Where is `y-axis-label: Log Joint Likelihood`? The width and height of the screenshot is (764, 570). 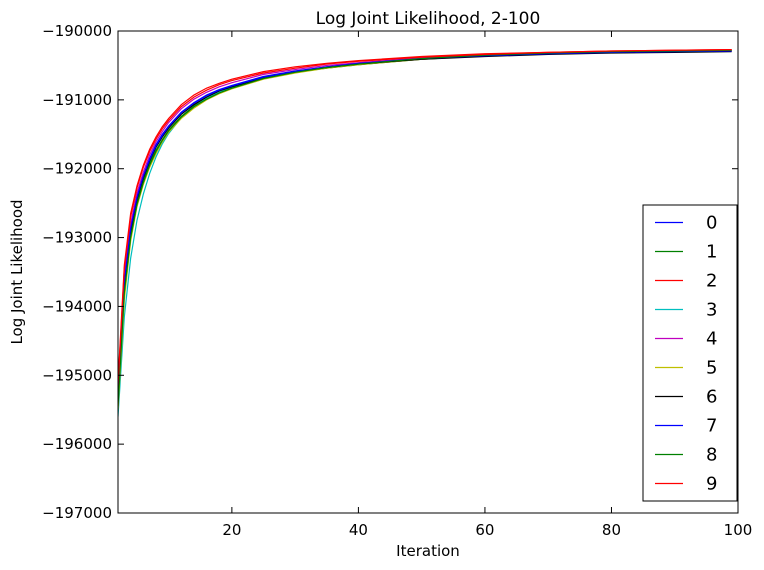 y-axis-label: Log Joint Likelihood is located at coordinates (17, 271).